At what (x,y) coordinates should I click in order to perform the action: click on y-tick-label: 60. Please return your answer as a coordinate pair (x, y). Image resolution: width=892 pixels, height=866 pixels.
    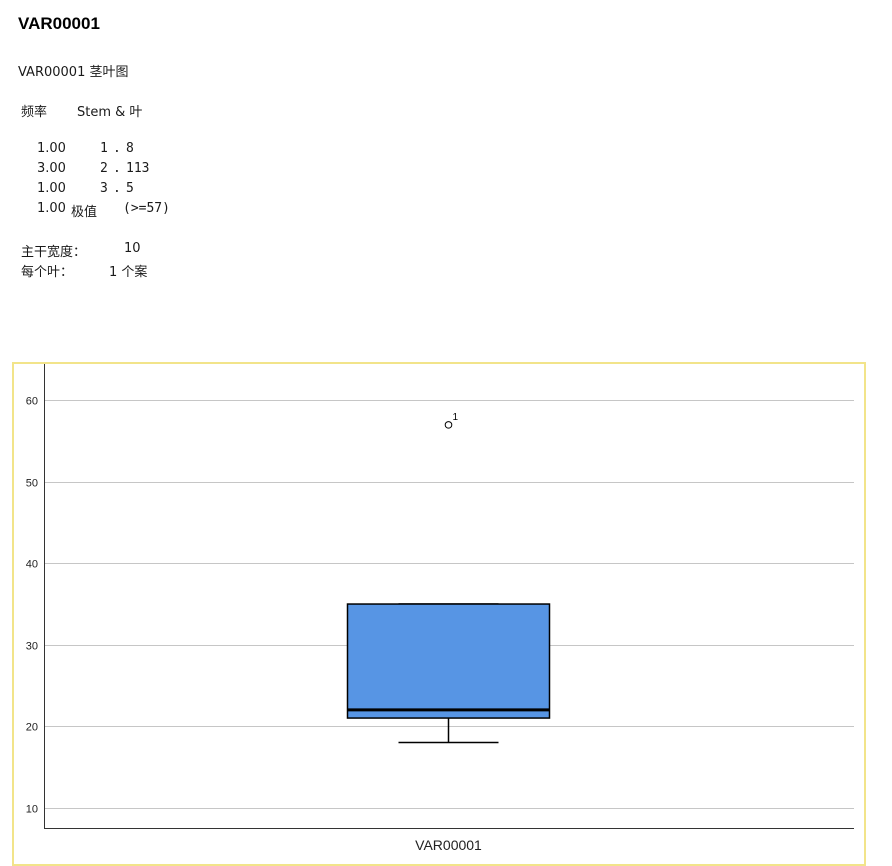
    Looking at the image, I should click on (32, 402).